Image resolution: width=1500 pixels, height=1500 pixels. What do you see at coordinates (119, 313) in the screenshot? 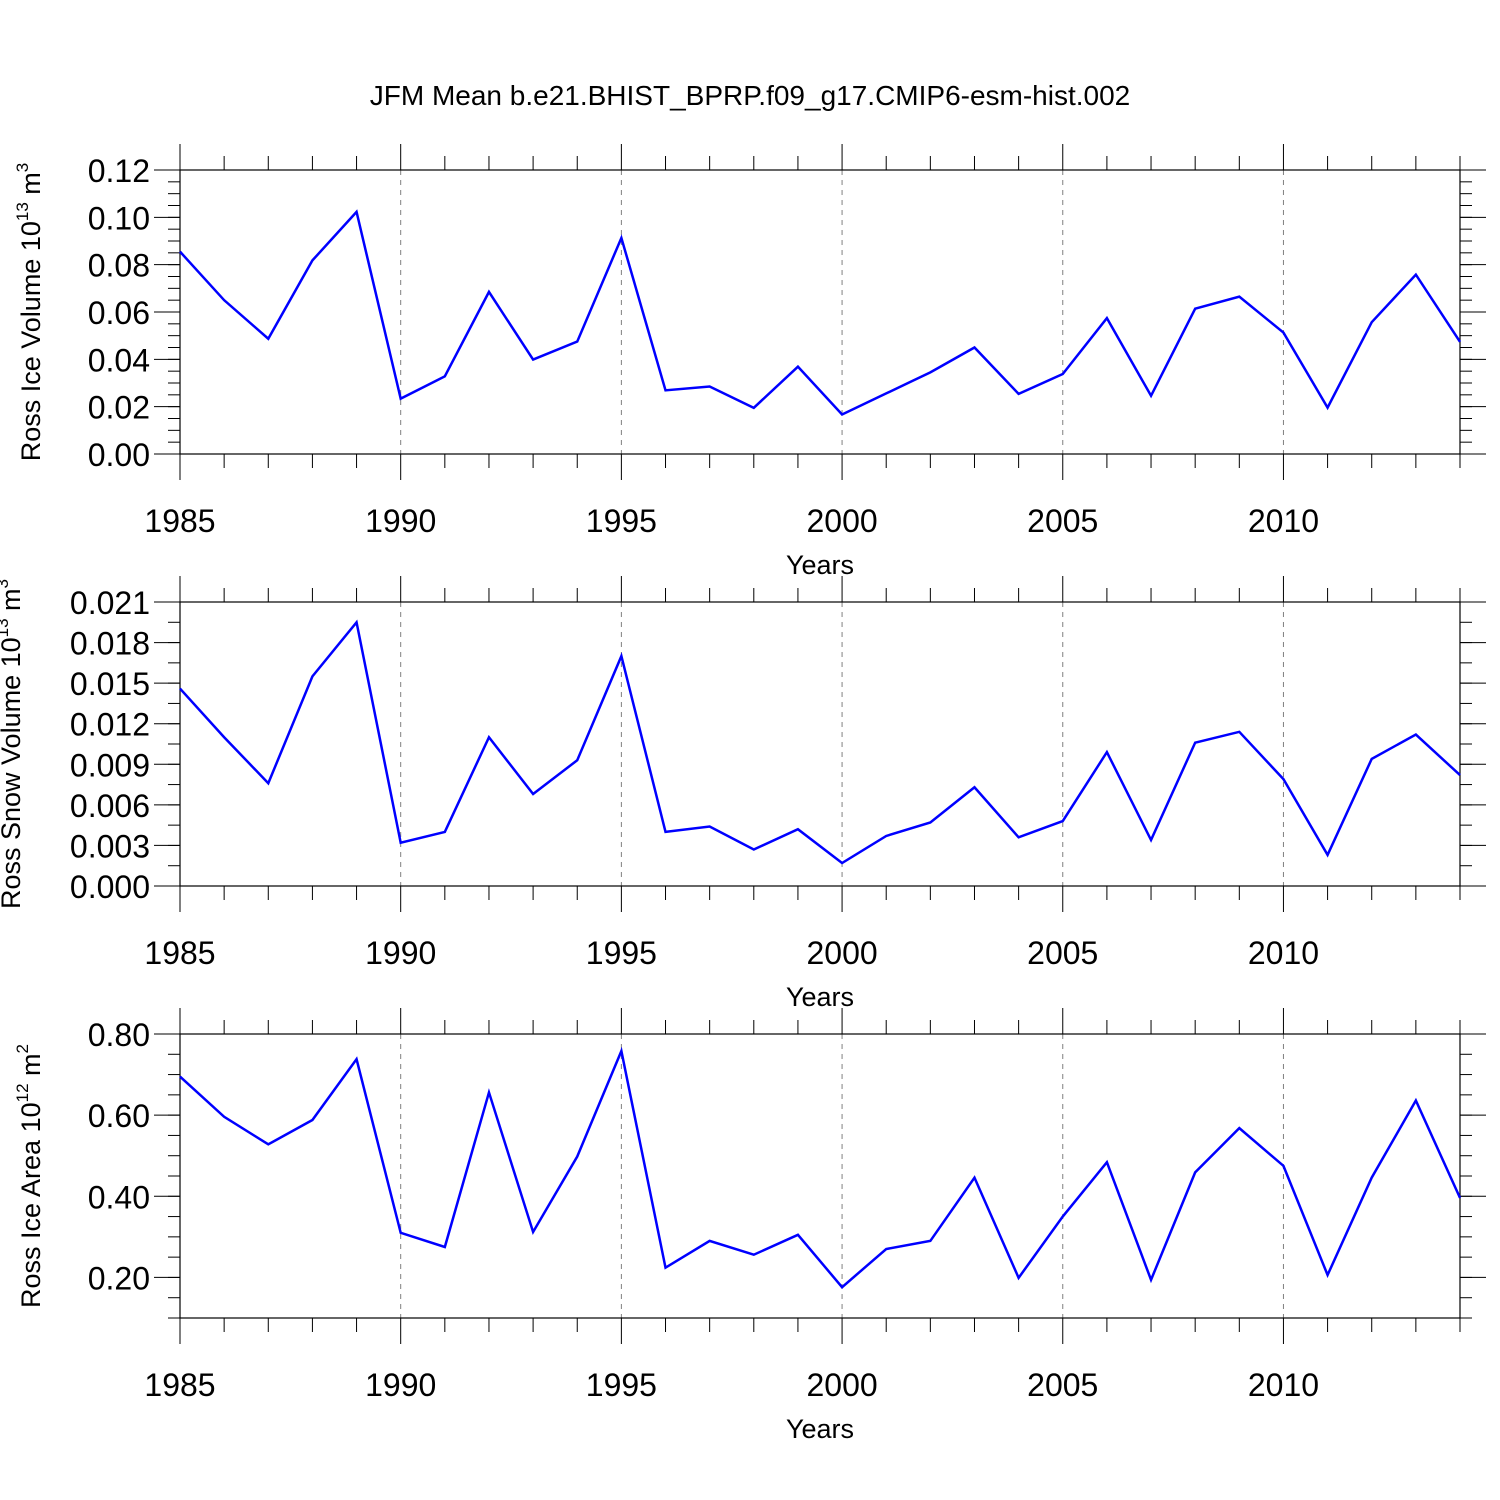
I see `y-tick-label: 0.06` at bounding box center [119, 313].